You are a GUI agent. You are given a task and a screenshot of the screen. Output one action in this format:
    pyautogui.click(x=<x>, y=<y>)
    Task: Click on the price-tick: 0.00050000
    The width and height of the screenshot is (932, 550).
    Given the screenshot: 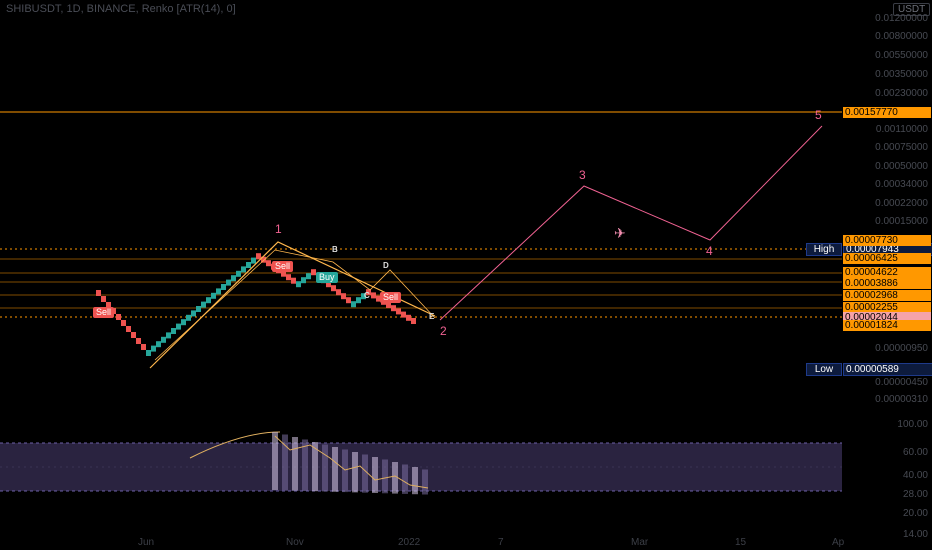 What is the action you would take?
    pyautogui.click(x=901, y=166)
    